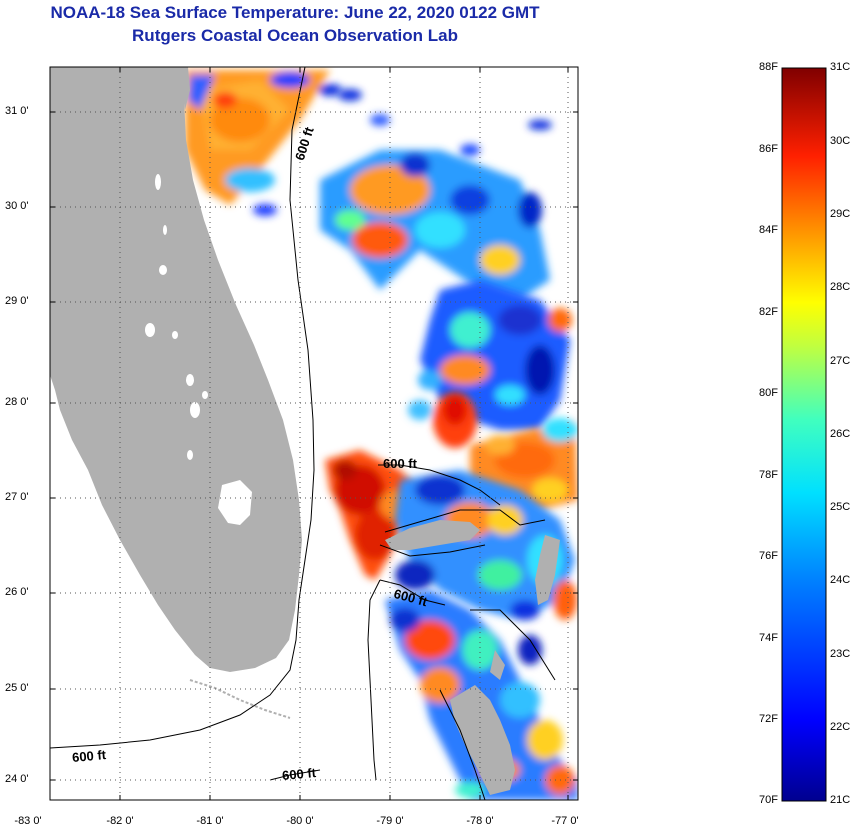 The image size is (864, 832). I want to click on colorbar-label-30c: 30C, so click(840, 141).